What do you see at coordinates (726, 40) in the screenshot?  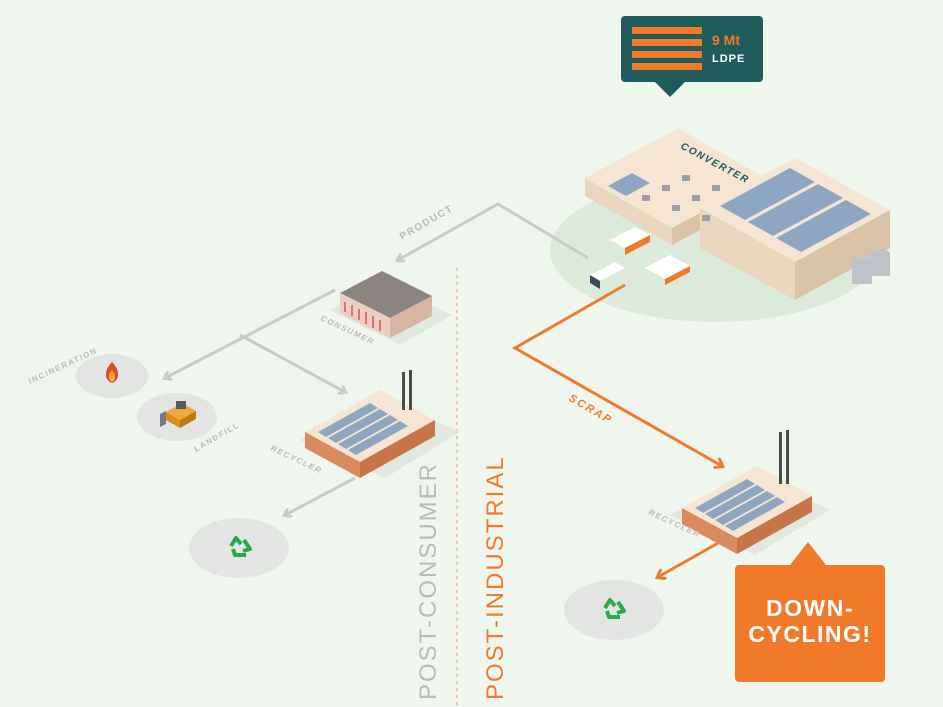 I see `badge-amount: 9 Mt` at bounding box center [726, 40].